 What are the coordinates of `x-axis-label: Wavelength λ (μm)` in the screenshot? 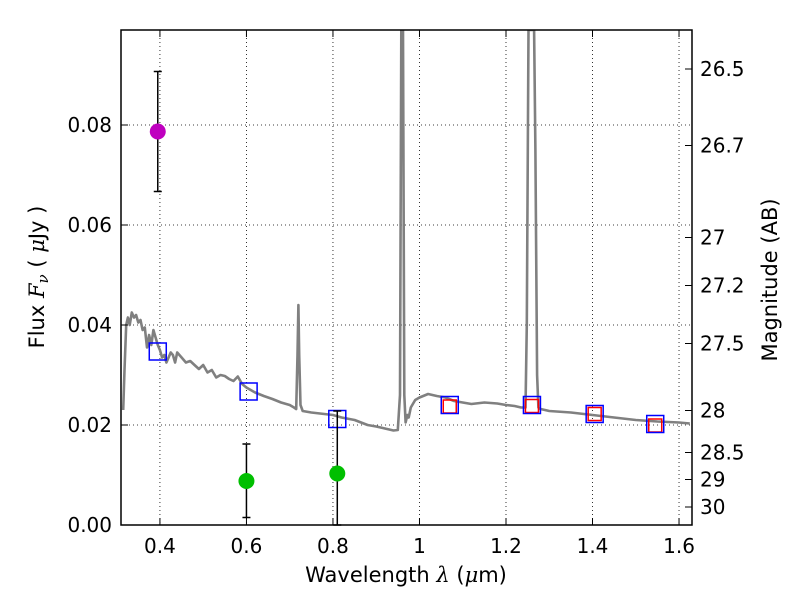 It's located at (406, 575).